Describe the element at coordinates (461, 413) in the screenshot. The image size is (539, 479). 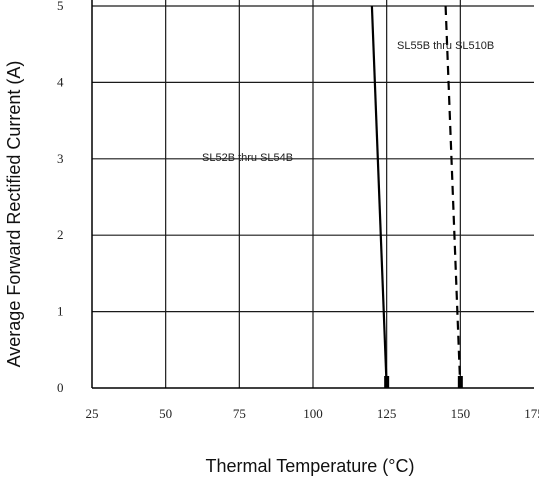
I see `x-tick-label-150: 150` at that location.